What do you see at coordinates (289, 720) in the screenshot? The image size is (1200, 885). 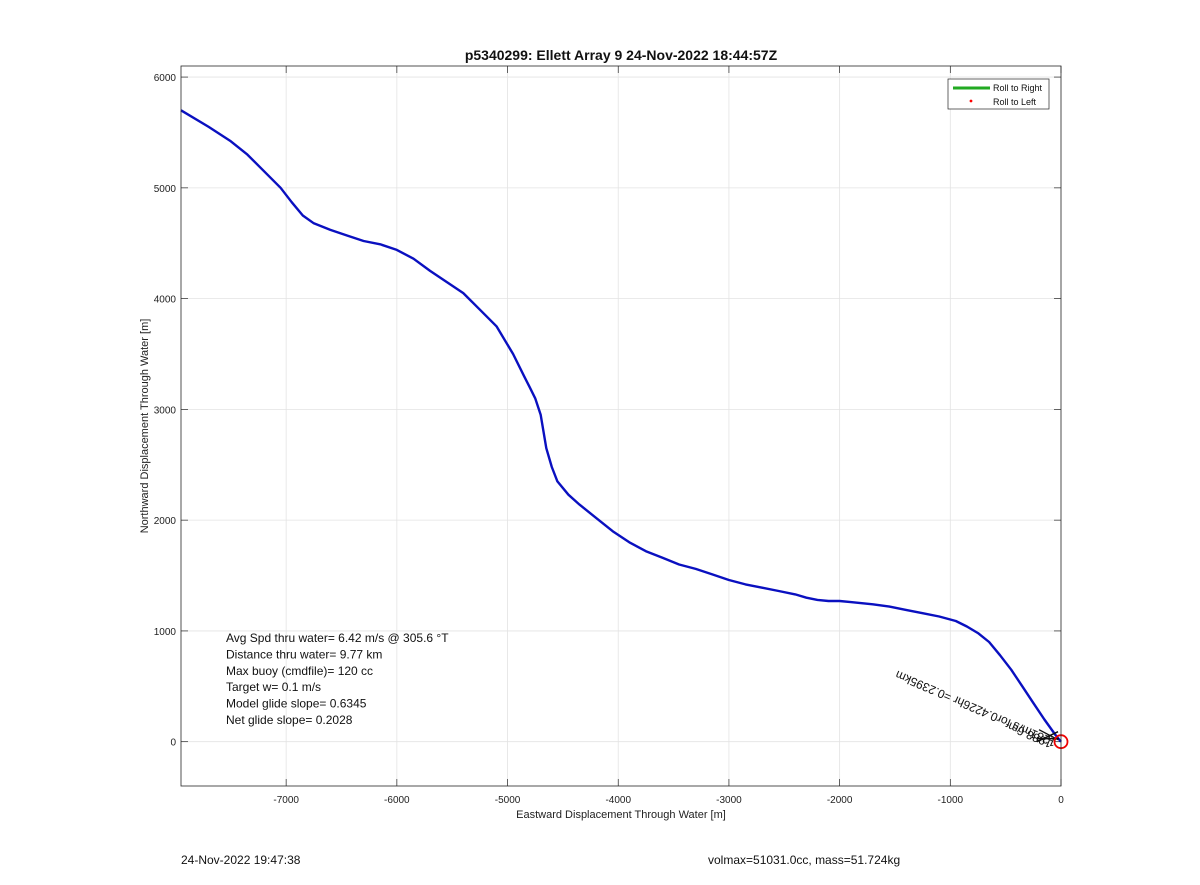 I see `stat-line: Net glide slope= 0.2028` at bounding box center [289, 720].